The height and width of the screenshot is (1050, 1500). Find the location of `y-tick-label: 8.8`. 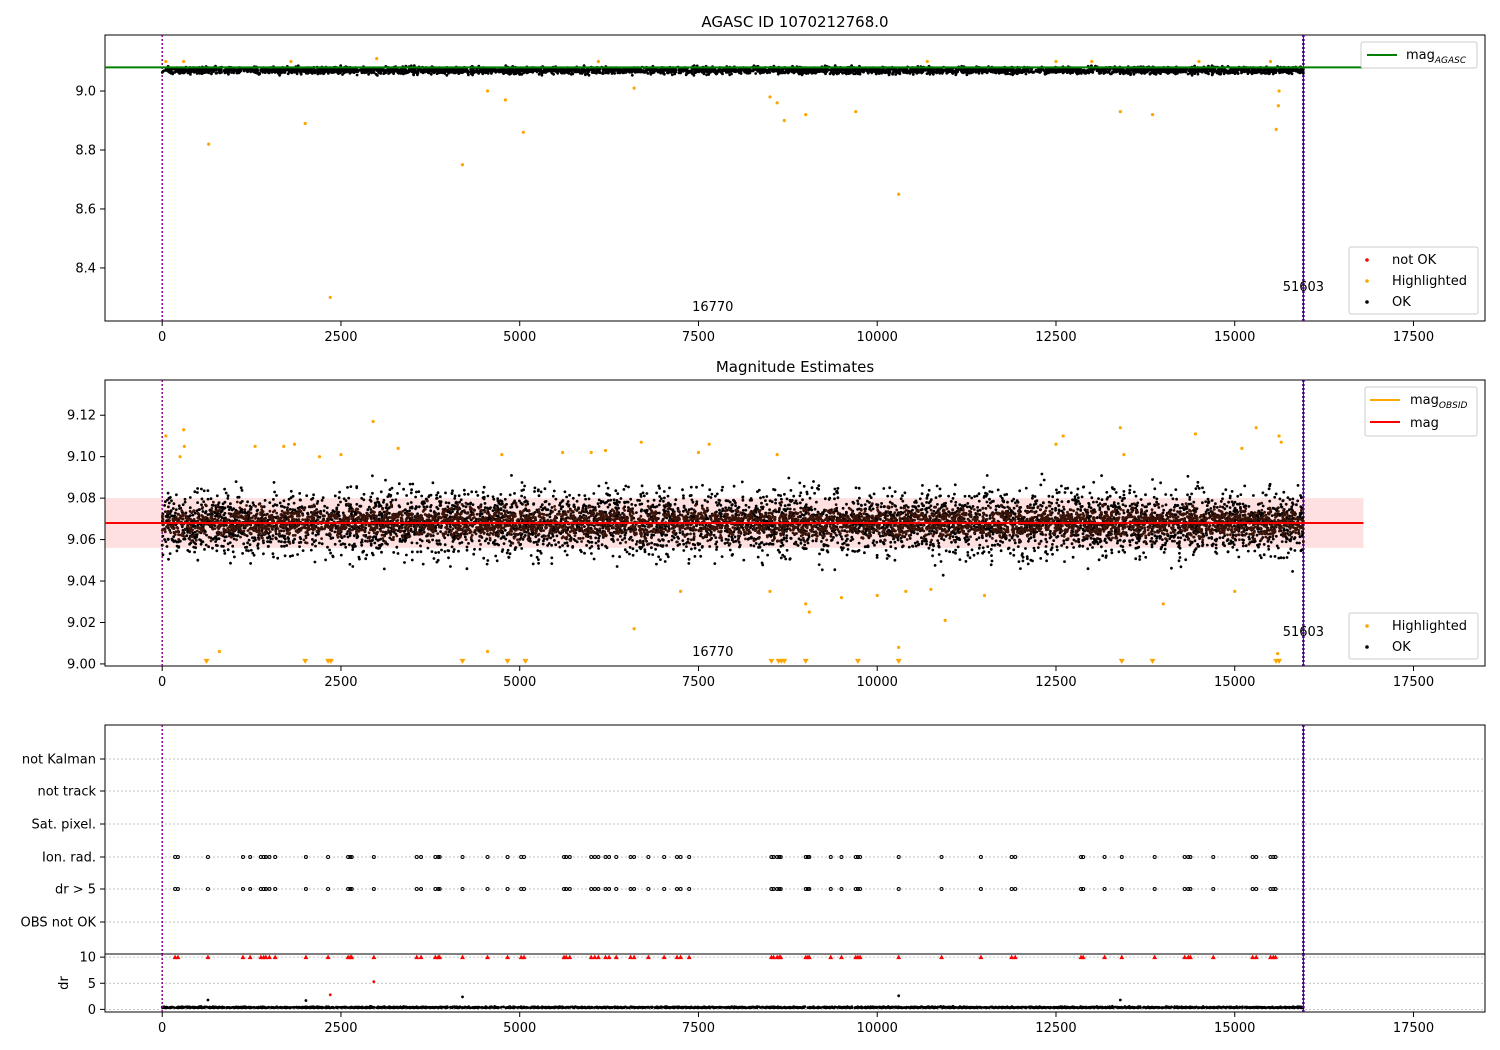

y-tick-label: 8.8 is located at coordinates (85, 150).